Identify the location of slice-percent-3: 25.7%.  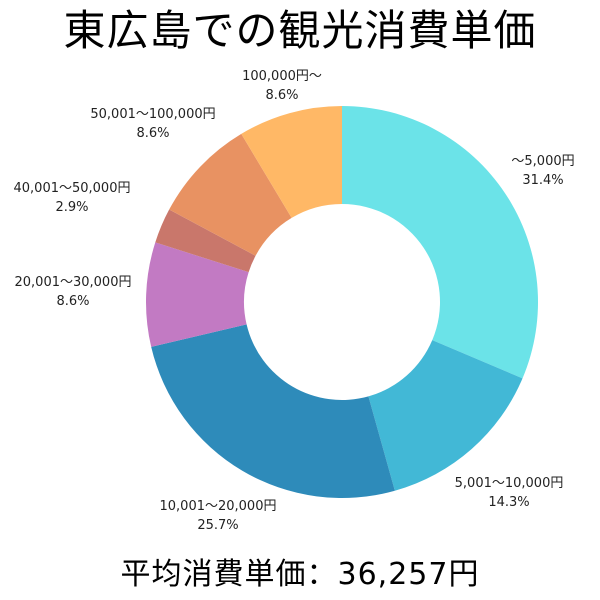
(217, 525).